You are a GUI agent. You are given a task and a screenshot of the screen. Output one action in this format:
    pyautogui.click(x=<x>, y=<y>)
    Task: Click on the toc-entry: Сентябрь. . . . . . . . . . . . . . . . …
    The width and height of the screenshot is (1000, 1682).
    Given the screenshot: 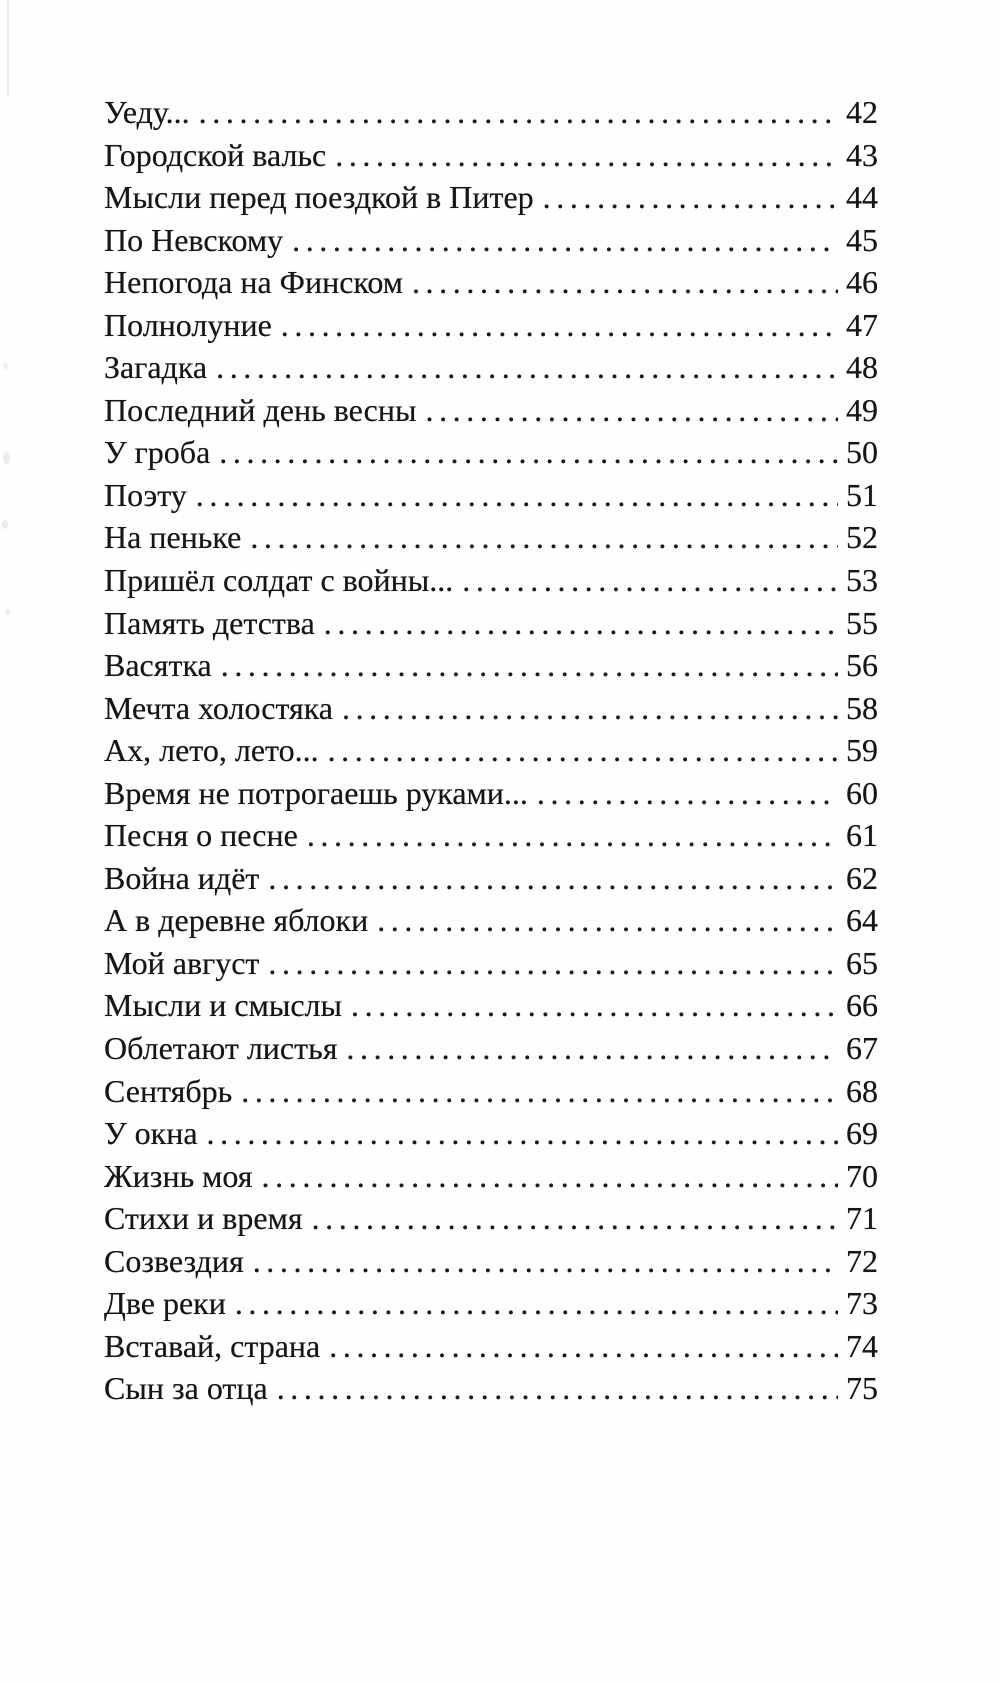 What is the action you would take?
    pyautogui.click(x=491, y=1091)
    